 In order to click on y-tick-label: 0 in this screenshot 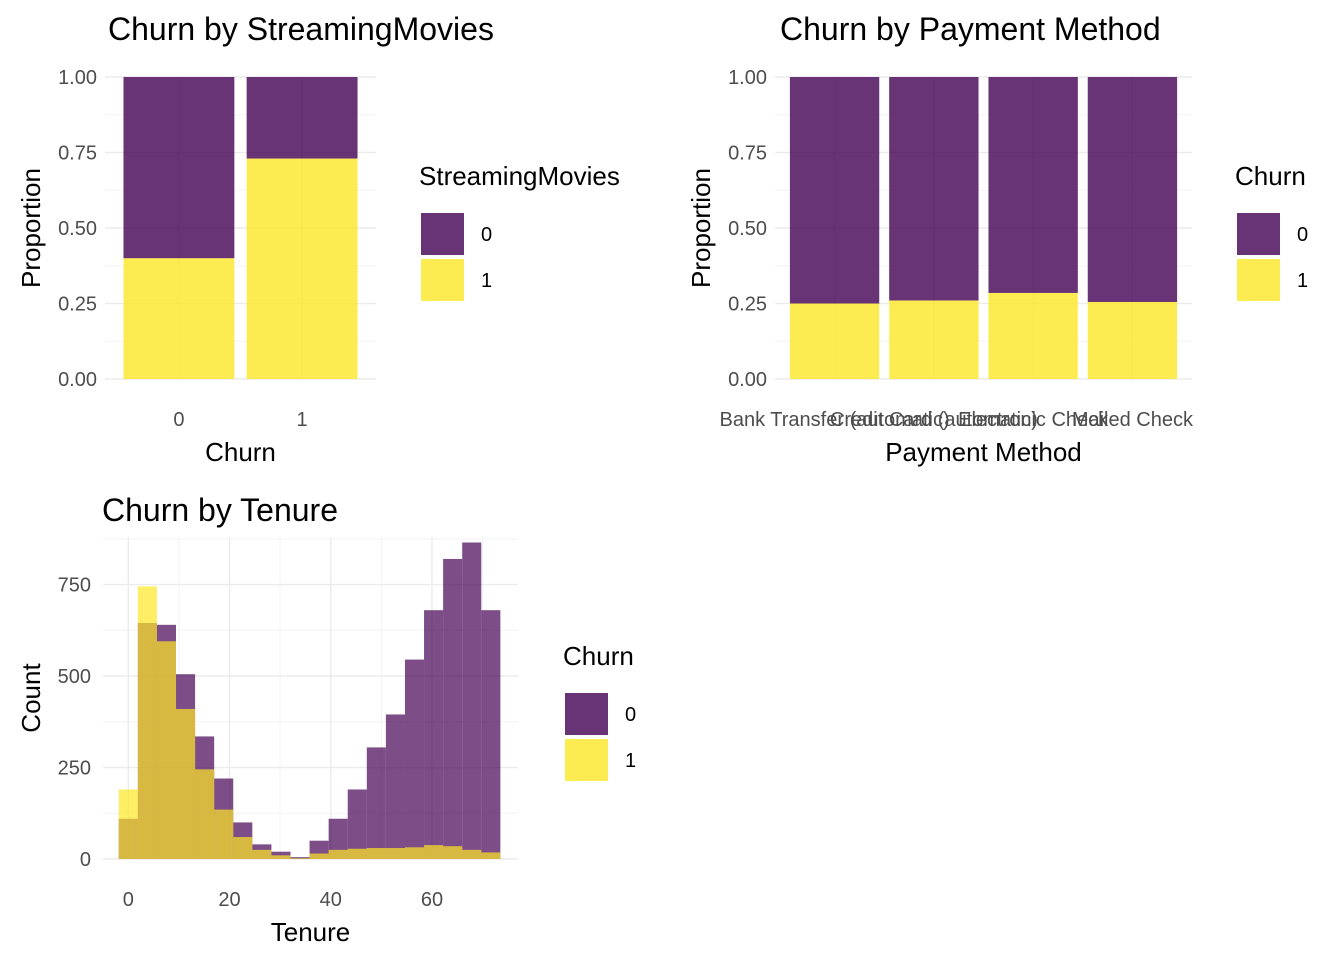, I will do `click(85, 860)`.